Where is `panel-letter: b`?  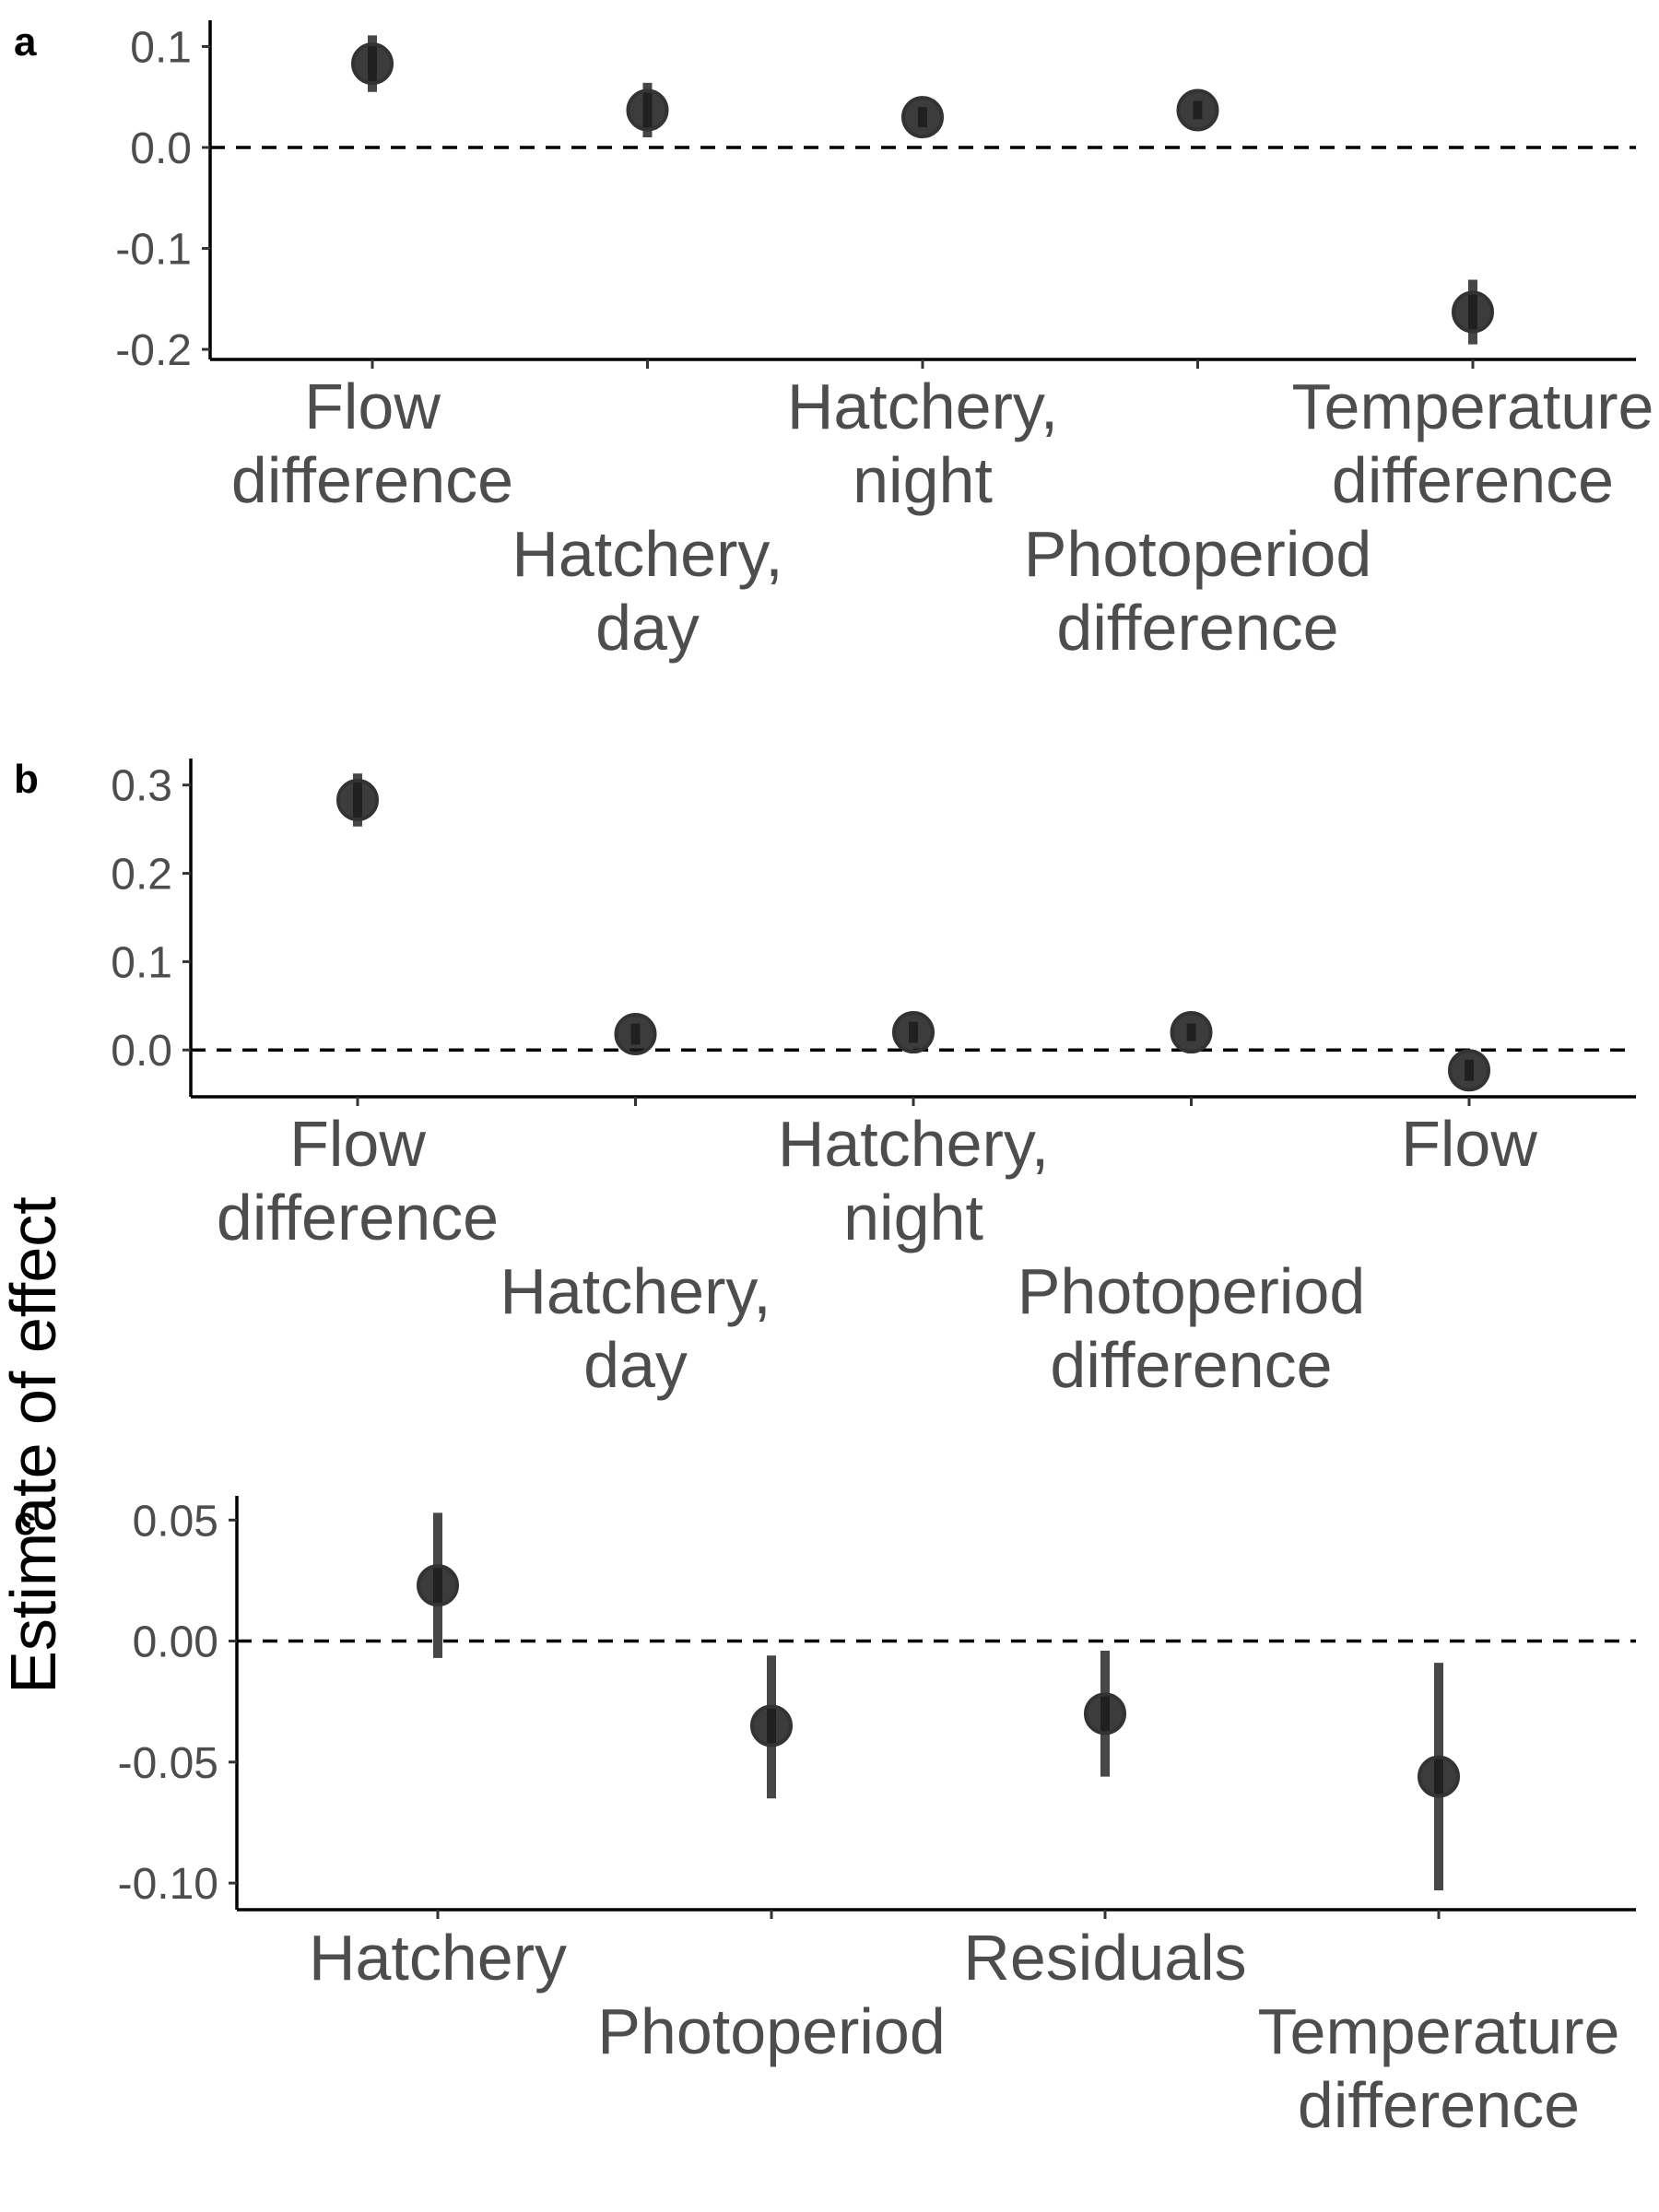 panel-letter: b is located at coordinates (26, 779).